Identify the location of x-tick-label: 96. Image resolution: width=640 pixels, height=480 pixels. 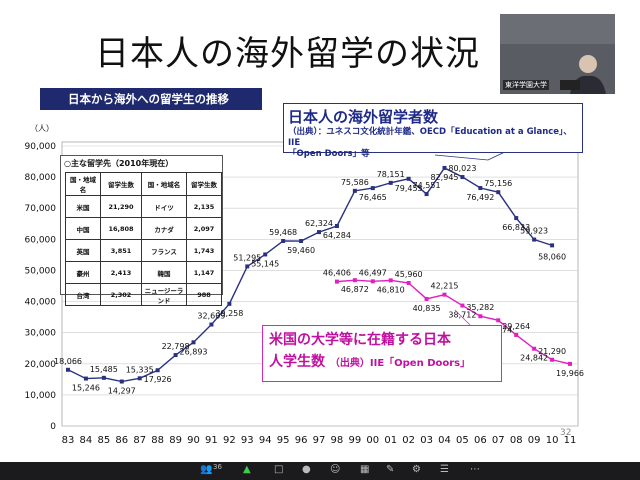
(301, 440).